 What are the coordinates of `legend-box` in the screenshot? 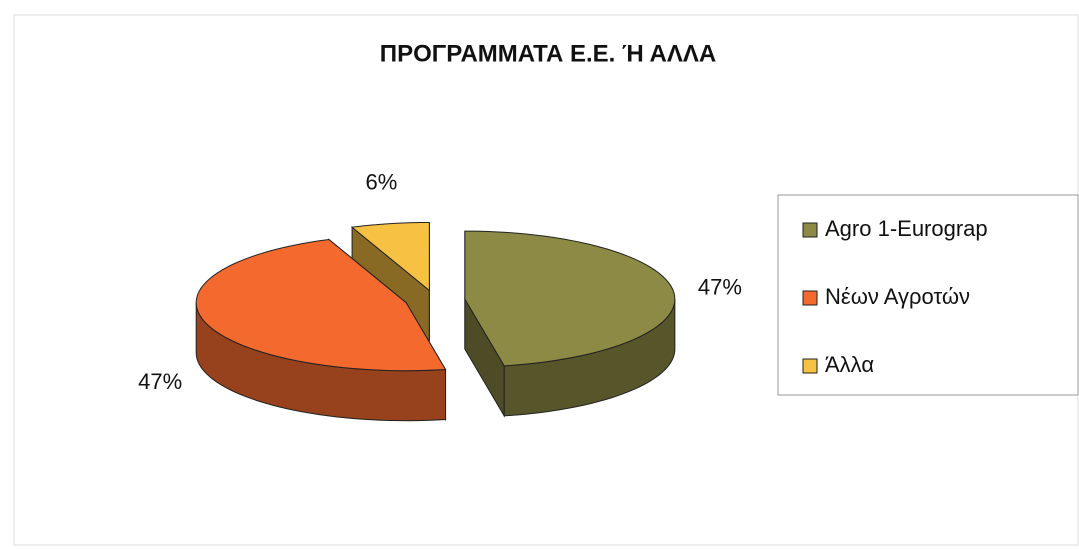 It's located at (928, 295).